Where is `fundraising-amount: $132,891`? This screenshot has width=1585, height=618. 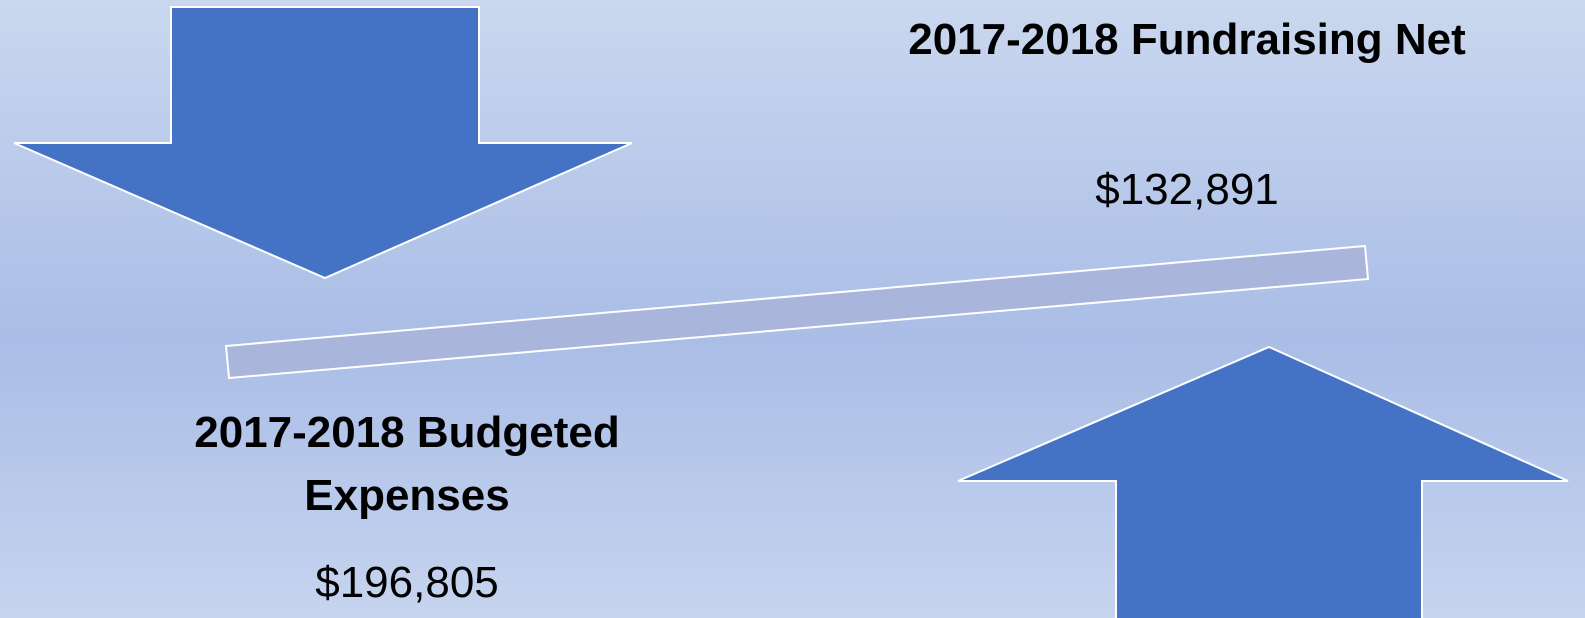
fundraising-amount: $132,891 is located at coordinates (1187, 189).